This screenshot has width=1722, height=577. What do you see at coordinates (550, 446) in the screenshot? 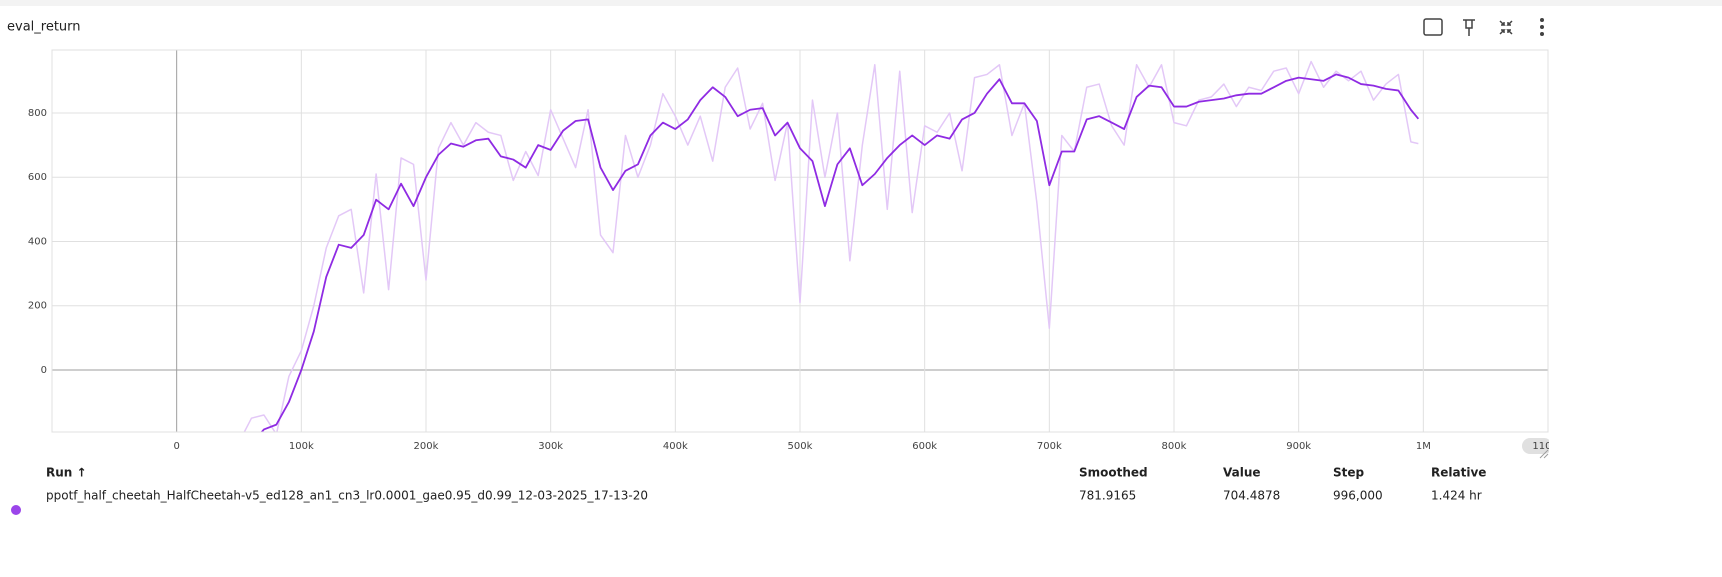
I see `x-tick-label: 300k` at bounding box center [550, 446].